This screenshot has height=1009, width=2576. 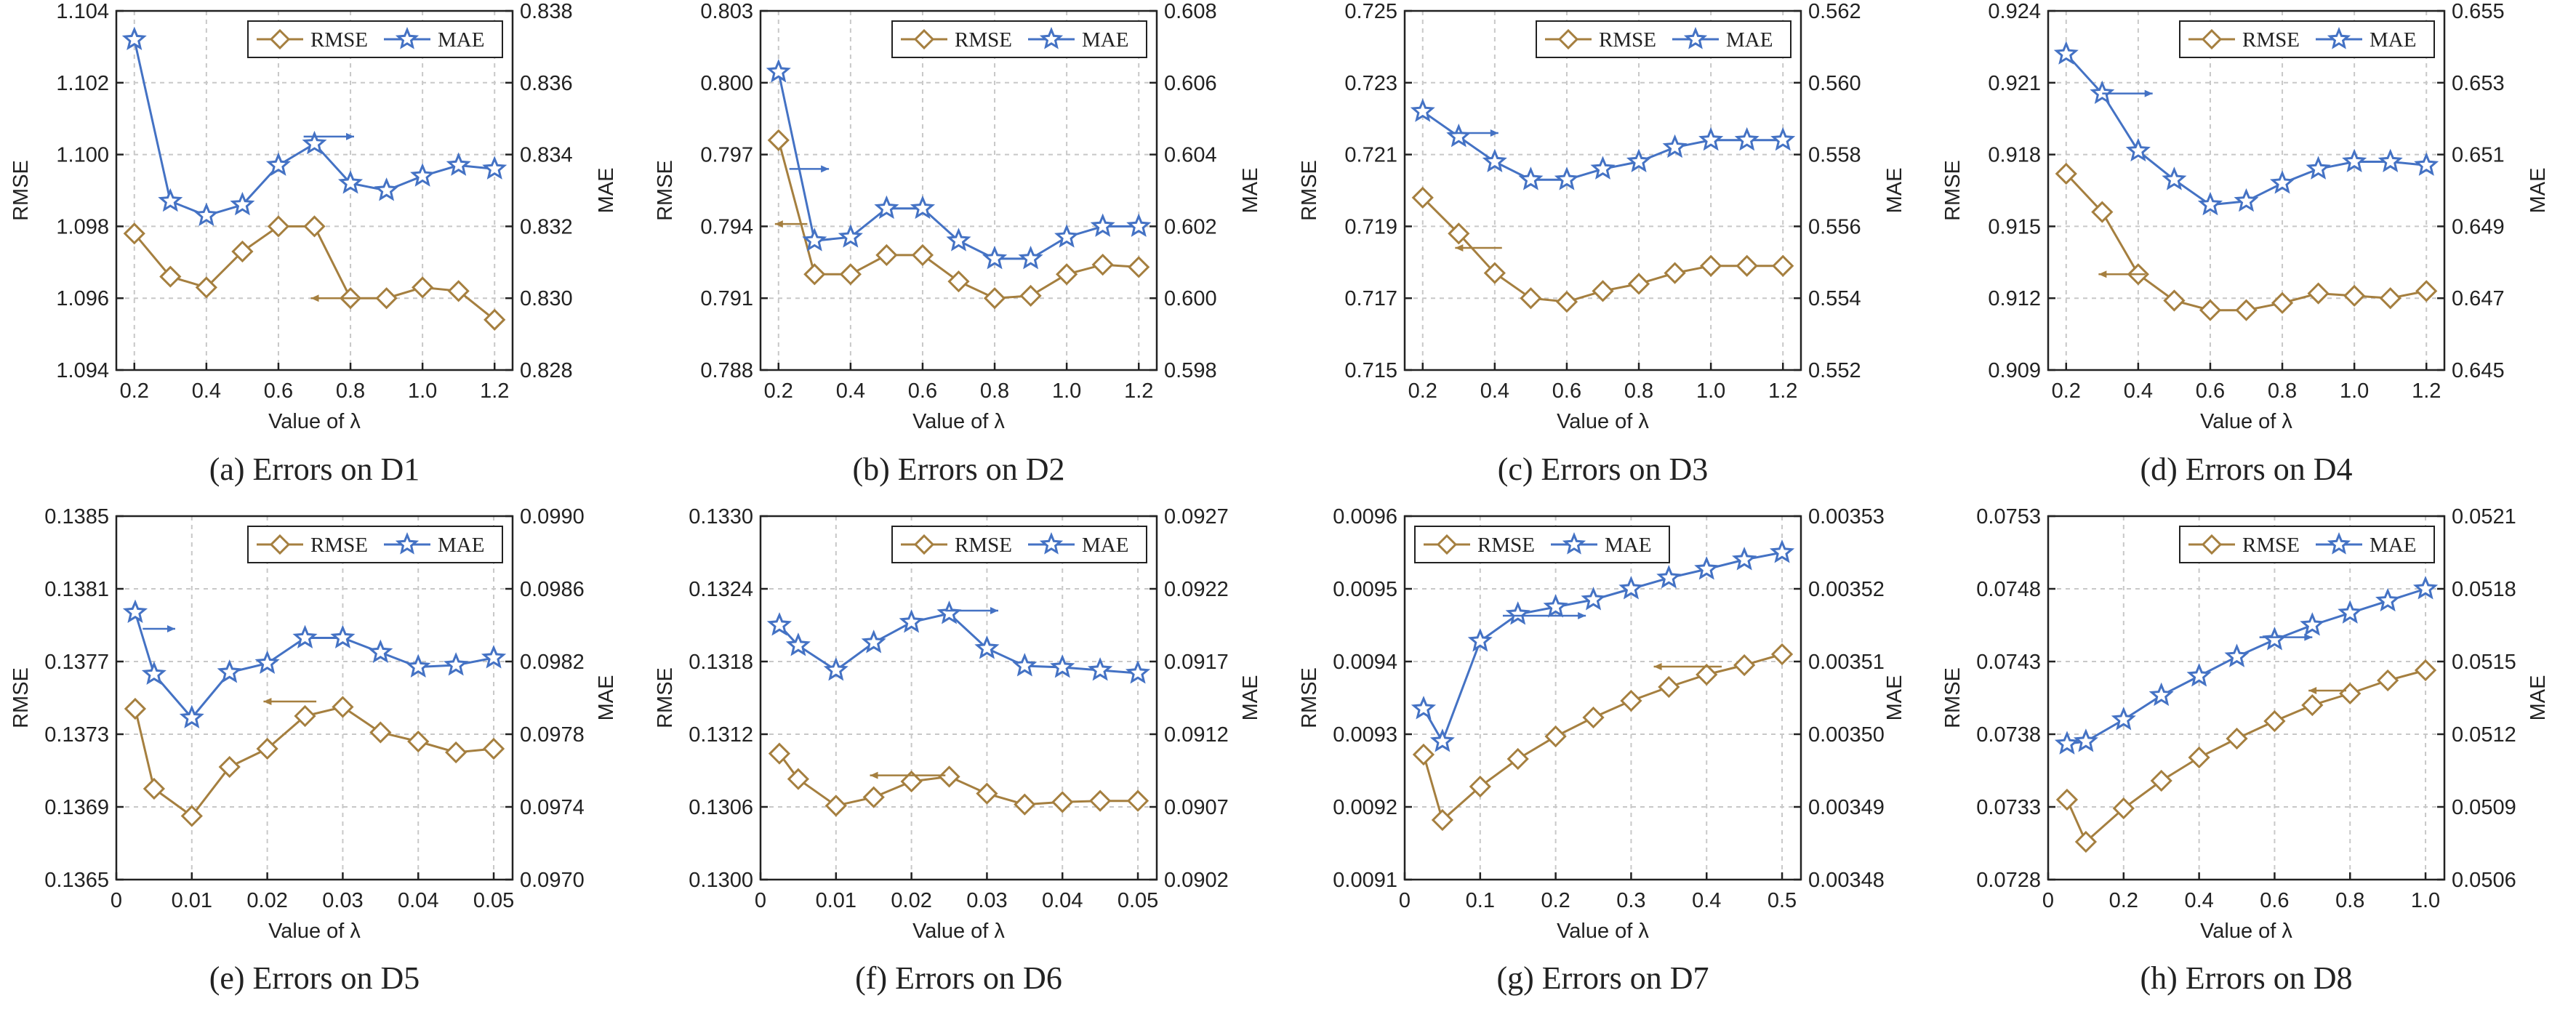 I want to click on x-tick-label: 0.03, so click(x=987, y=901).